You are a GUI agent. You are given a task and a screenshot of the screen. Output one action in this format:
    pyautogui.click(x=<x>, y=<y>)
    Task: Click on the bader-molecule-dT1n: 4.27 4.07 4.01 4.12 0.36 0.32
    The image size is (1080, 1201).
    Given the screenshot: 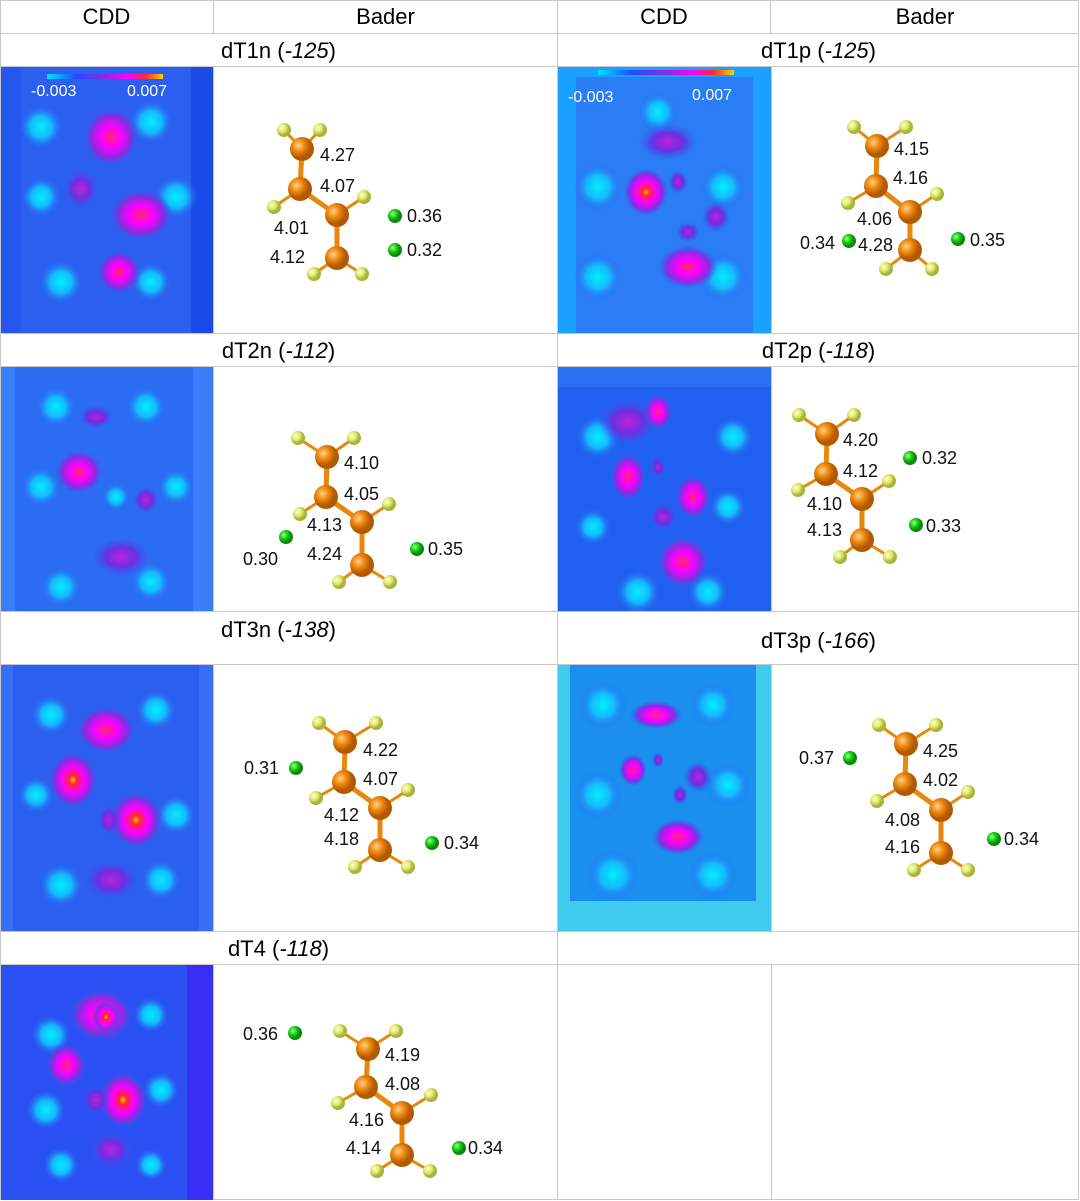 What is the action you would take?
    pyautogui.click(x=385, y=200)
    